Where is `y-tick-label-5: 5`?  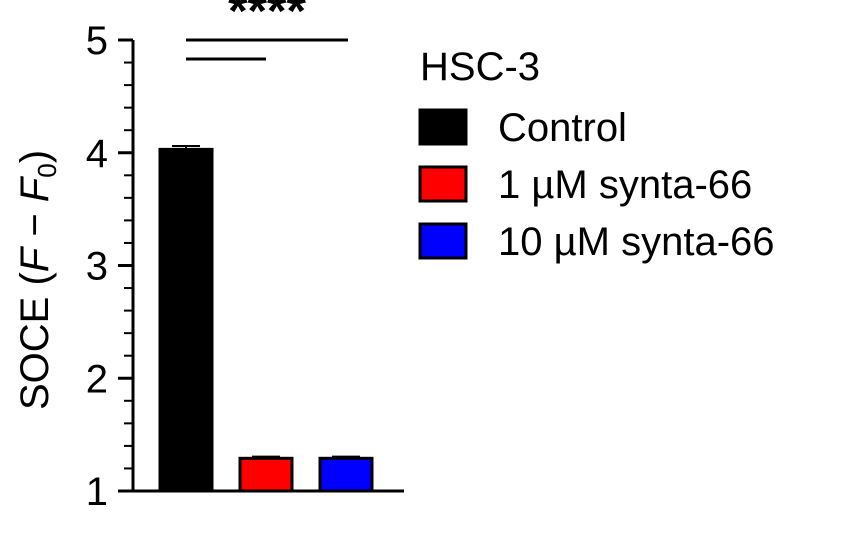 y-tick-label-5: 5 is located at coordinates (97, 41).